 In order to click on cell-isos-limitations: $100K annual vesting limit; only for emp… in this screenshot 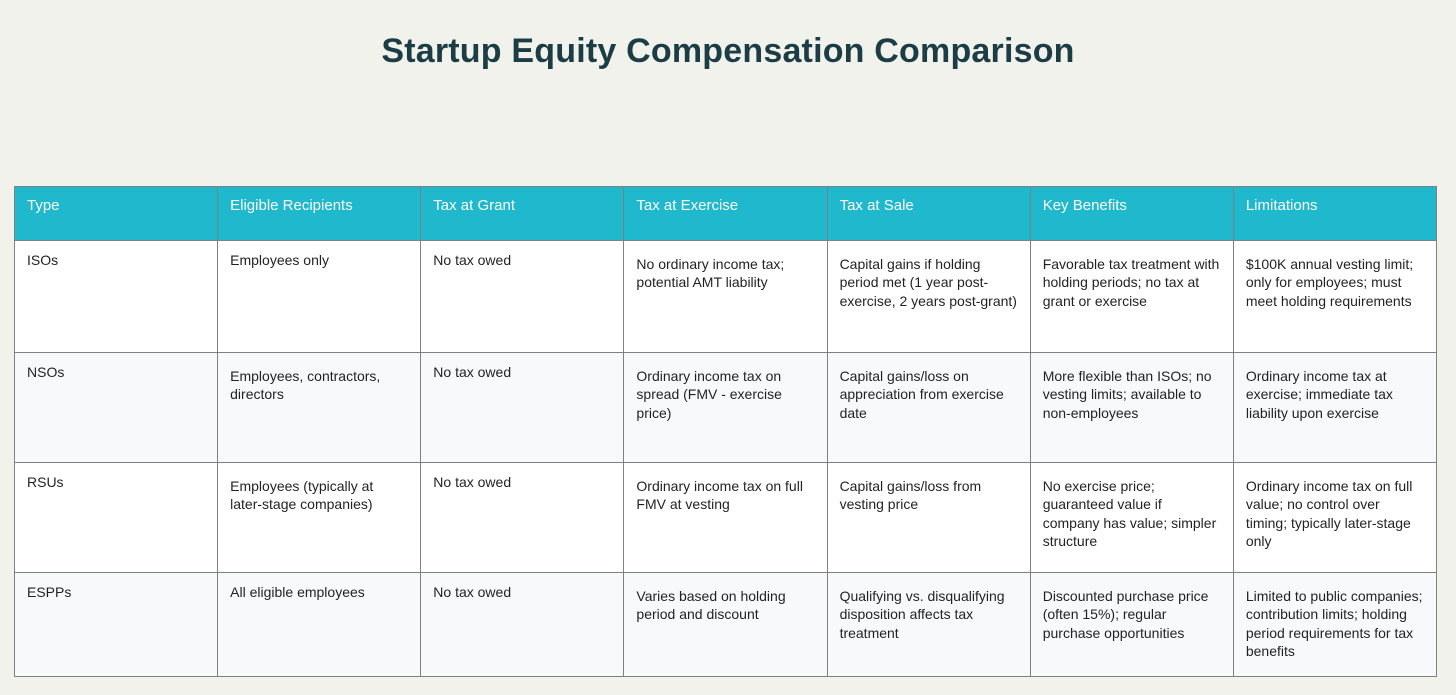, I will do `click(1335, 296)`.